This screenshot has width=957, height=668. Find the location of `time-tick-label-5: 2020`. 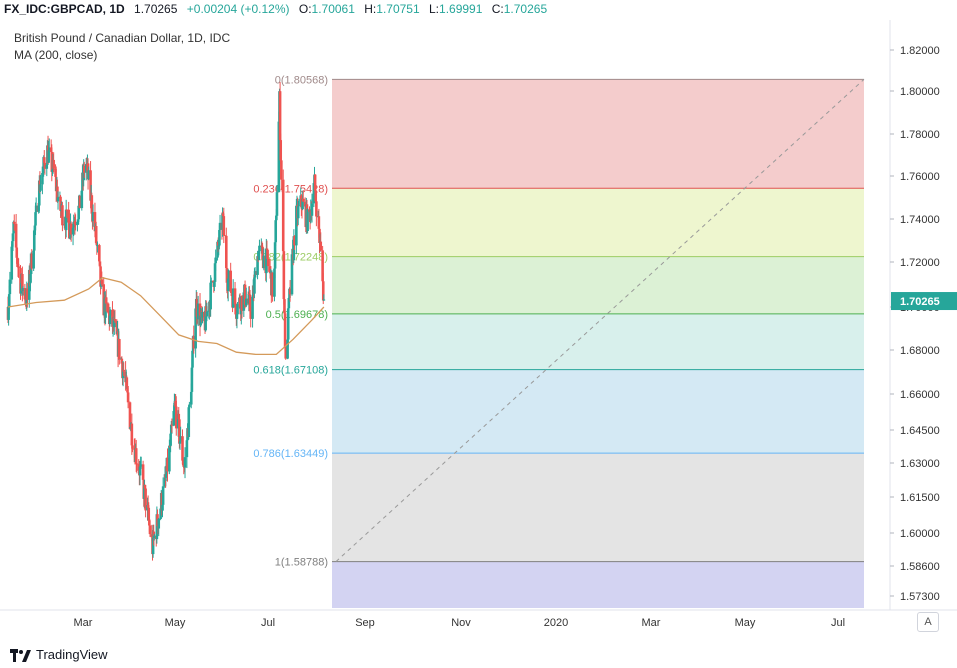

time-tick-label-5: 2020 is located at coordinates (556, 623).